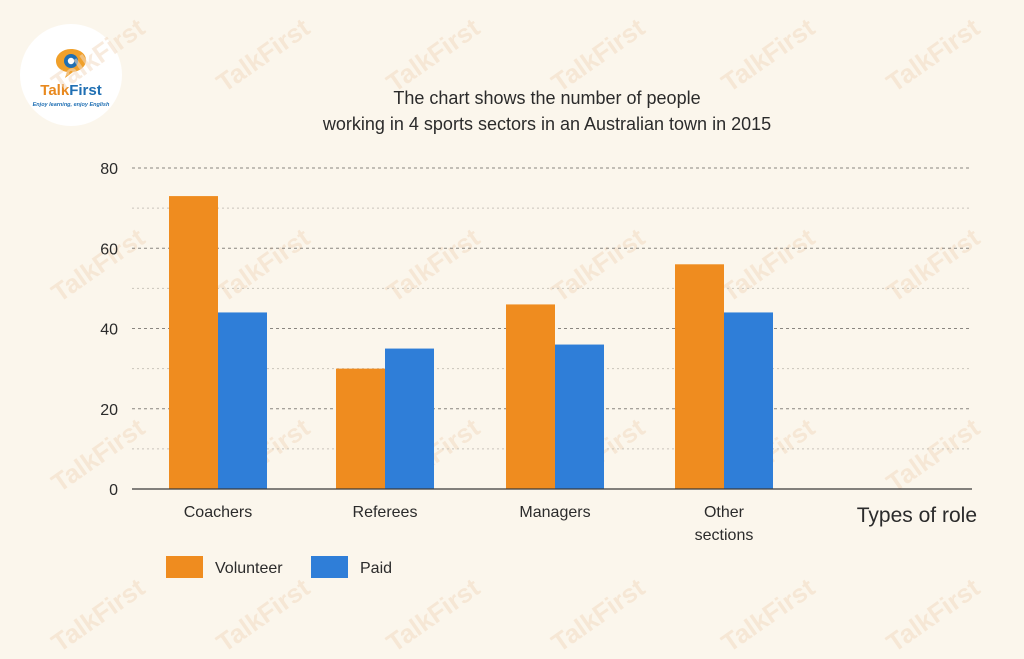  Describe the element at coordinates (724, 535) in the screenshot. I see `x-tick-label-line: sections` at that location.